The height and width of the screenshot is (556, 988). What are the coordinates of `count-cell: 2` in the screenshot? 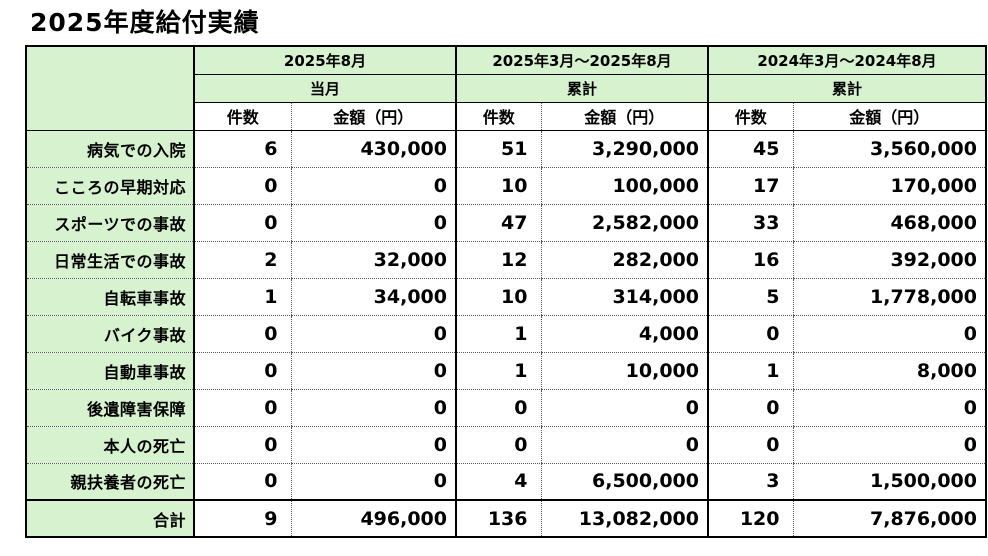 It's located at (242, 260).